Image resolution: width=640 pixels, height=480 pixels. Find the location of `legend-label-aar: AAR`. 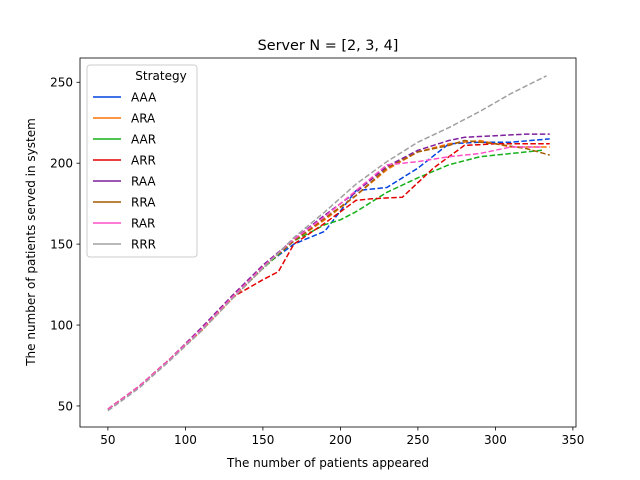

legend-label-aar: AAR is located at coordinates (143, 139).